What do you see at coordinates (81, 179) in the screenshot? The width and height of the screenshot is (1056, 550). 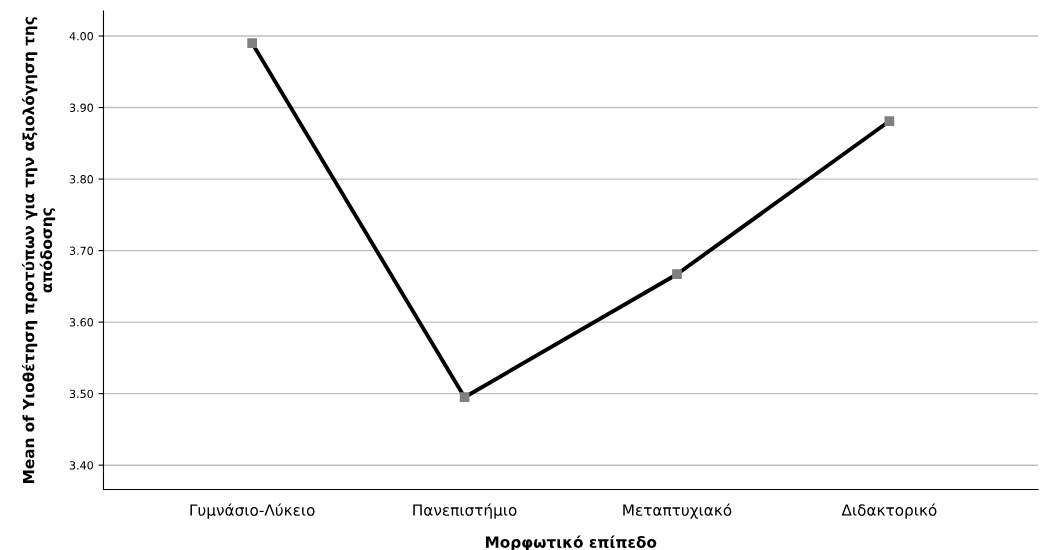 I see `y-tick-label: 3.80` at bounding box center [81, 179].